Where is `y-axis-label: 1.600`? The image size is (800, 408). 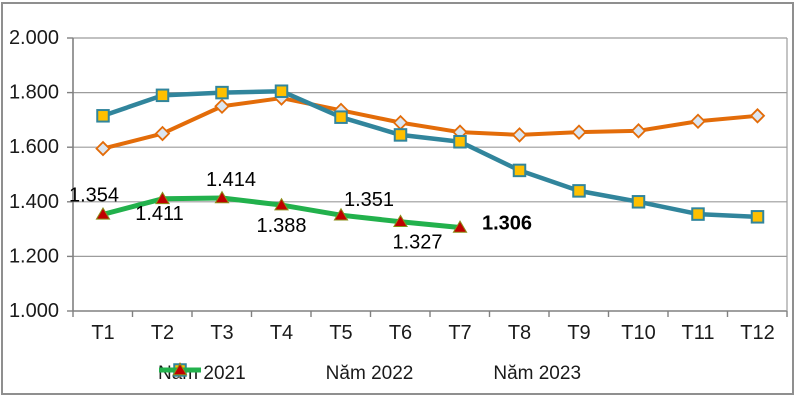 y-axis-label: 1.600 is located at coordinates (34, 147).